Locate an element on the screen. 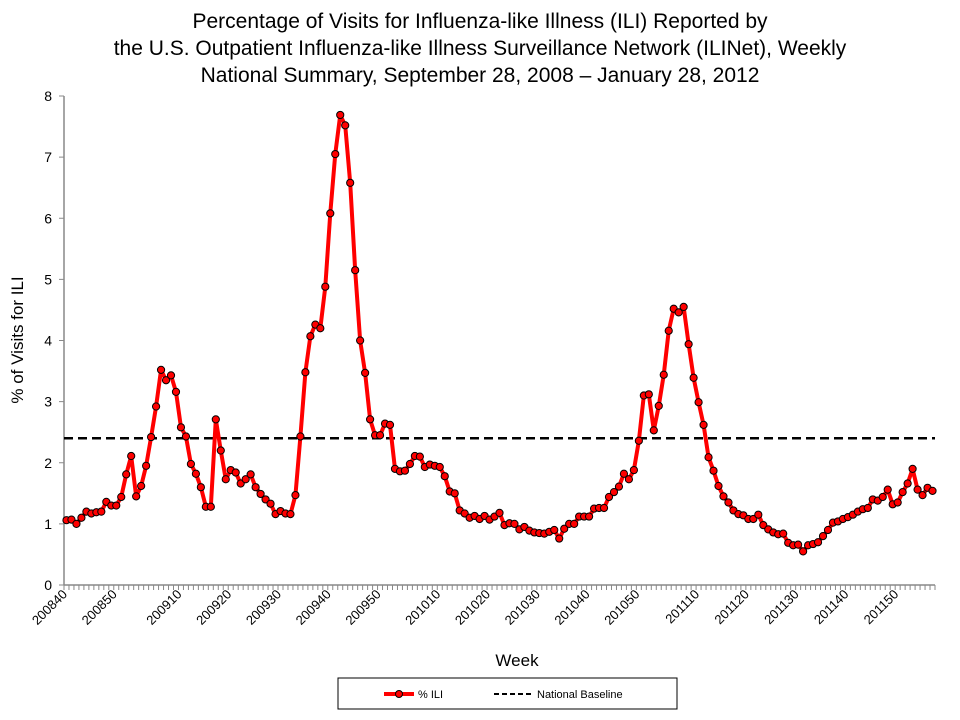 This screenshot has width=960, height=720. y-tick-label: 2 is located at coordinates (48, 463).